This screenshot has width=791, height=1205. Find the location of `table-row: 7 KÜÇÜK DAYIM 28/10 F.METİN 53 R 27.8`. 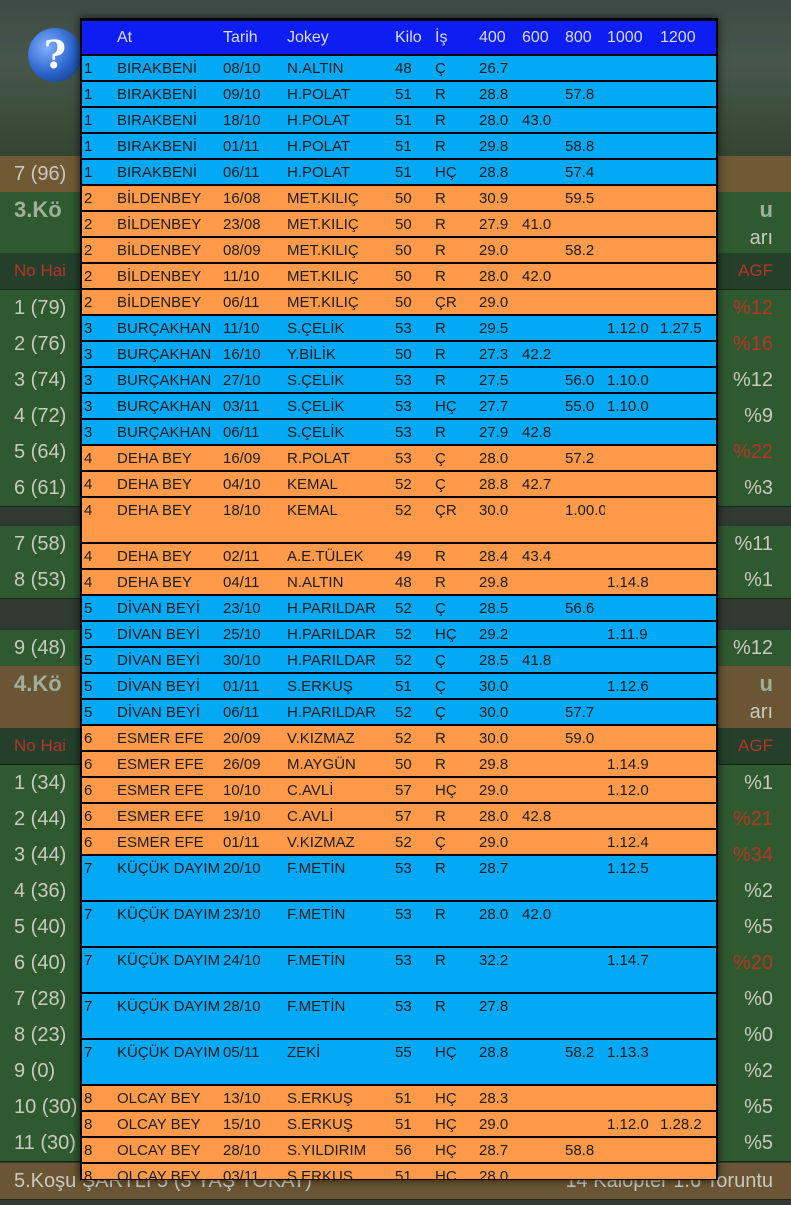

table-row: 7 KÜÇÜK DAYIM 28/10 F.METİN 53 R 27.8 is located at coordinates (399, 1016).